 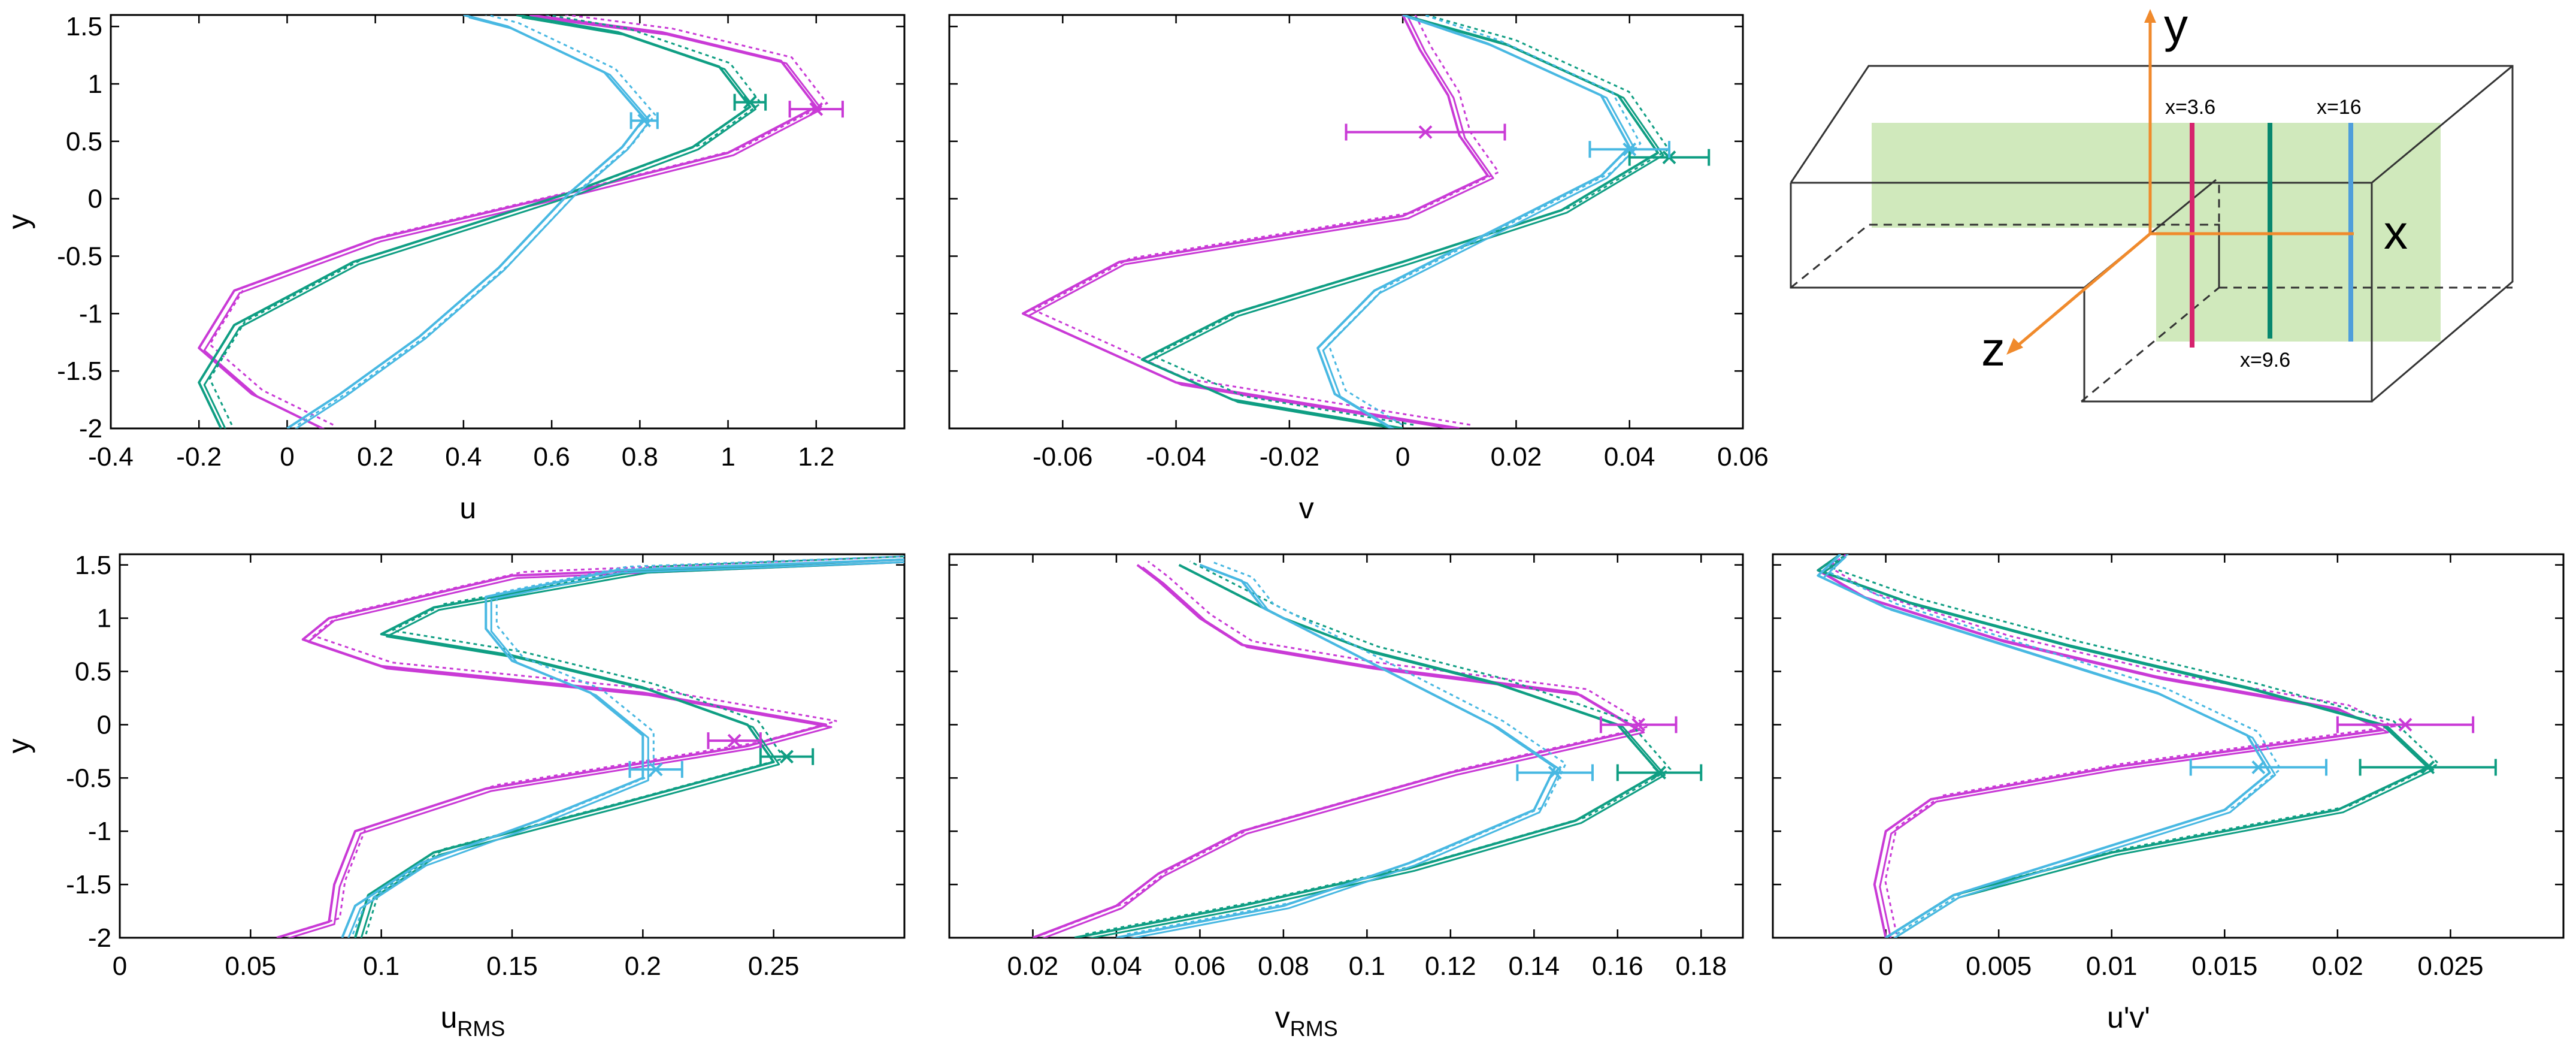 What do you see at coordinates (2112, 966) in the screenshot?
I see `x-tick-label: 0.01` at bounding box center [2112, 966].